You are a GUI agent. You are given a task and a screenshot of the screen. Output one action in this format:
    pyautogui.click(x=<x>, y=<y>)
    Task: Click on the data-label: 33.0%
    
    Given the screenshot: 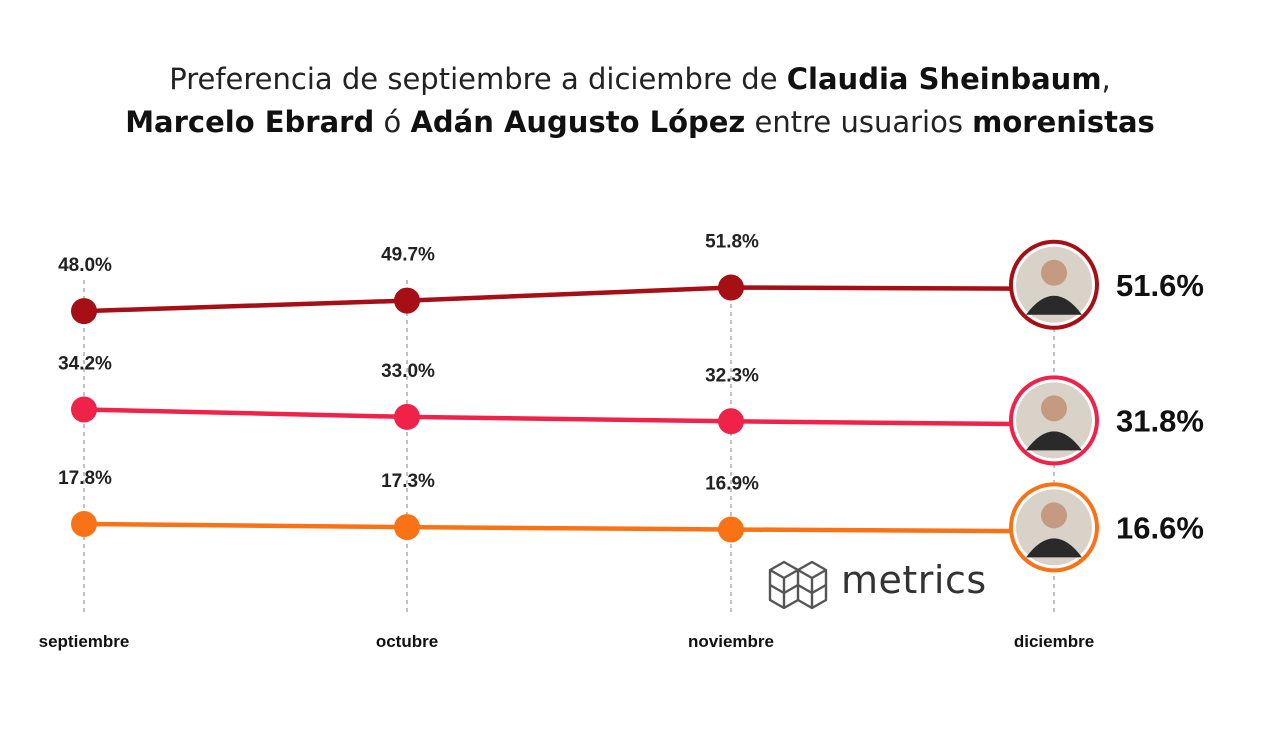 What is the action you would take?
    pyautogui.click(x=408, y=371)
    